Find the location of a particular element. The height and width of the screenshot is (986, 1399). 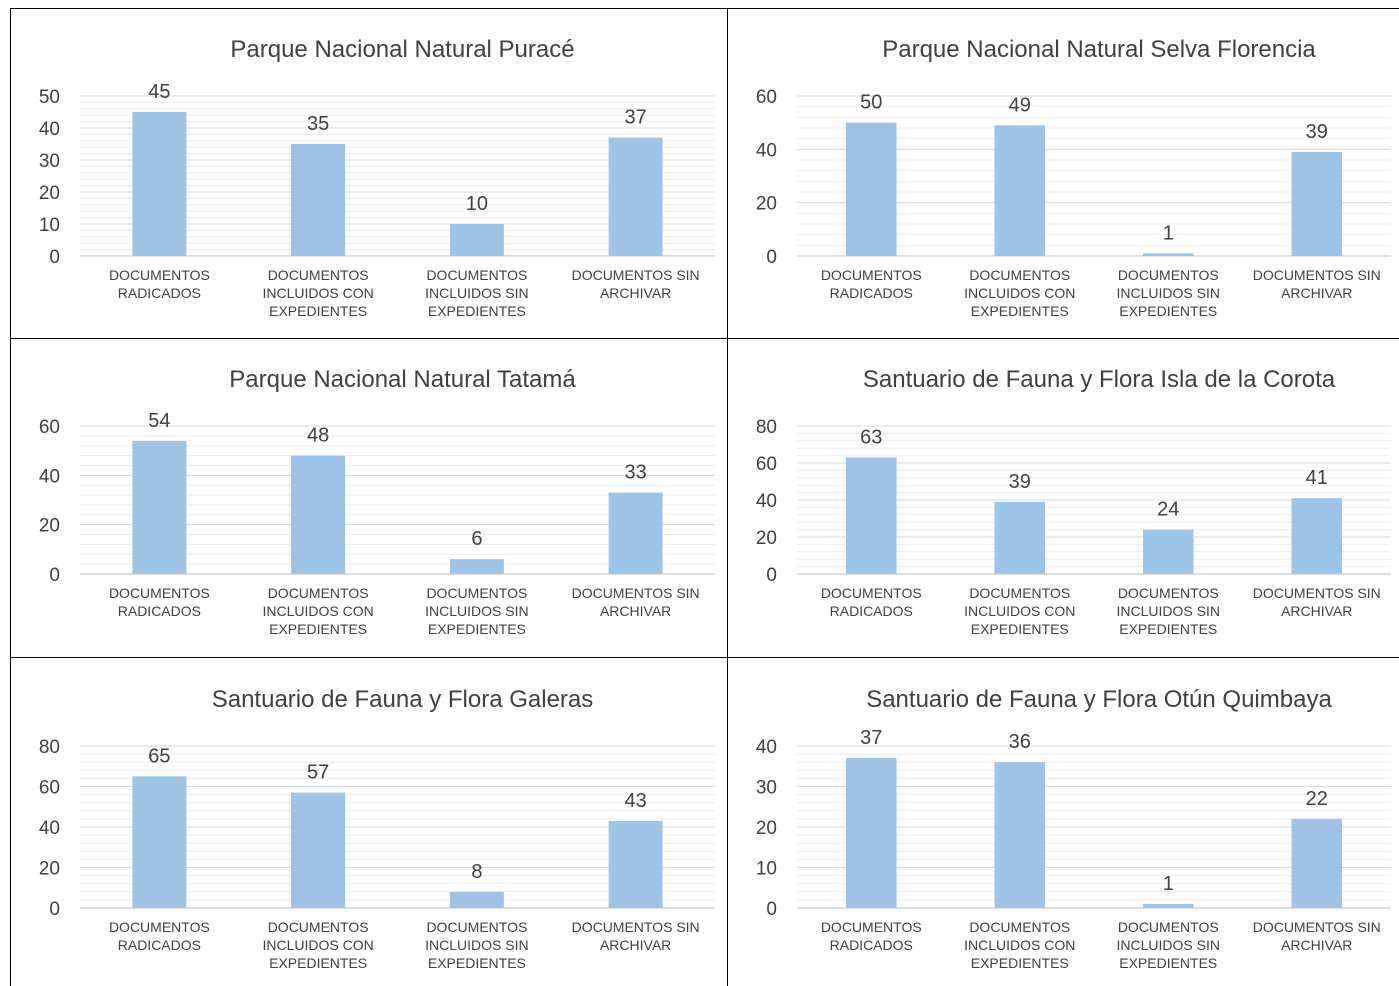

data-label: 43 is located at coordinates (636, 801).